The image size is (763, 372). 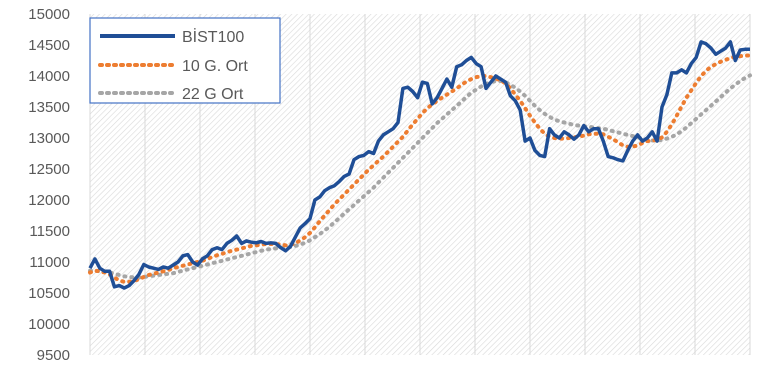 I want to click on legend: BİST100 10 G. Ort 22 G Ort, so click(x=185, y=60).